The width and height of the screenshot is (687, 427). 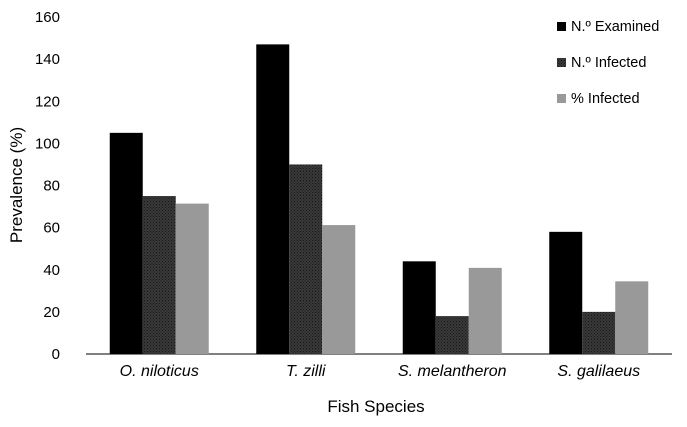 What do you see at coordinates (452, 371) in the screenshot?
I see `x-category-label: S. melantheron` at bounding box center [452, 371].